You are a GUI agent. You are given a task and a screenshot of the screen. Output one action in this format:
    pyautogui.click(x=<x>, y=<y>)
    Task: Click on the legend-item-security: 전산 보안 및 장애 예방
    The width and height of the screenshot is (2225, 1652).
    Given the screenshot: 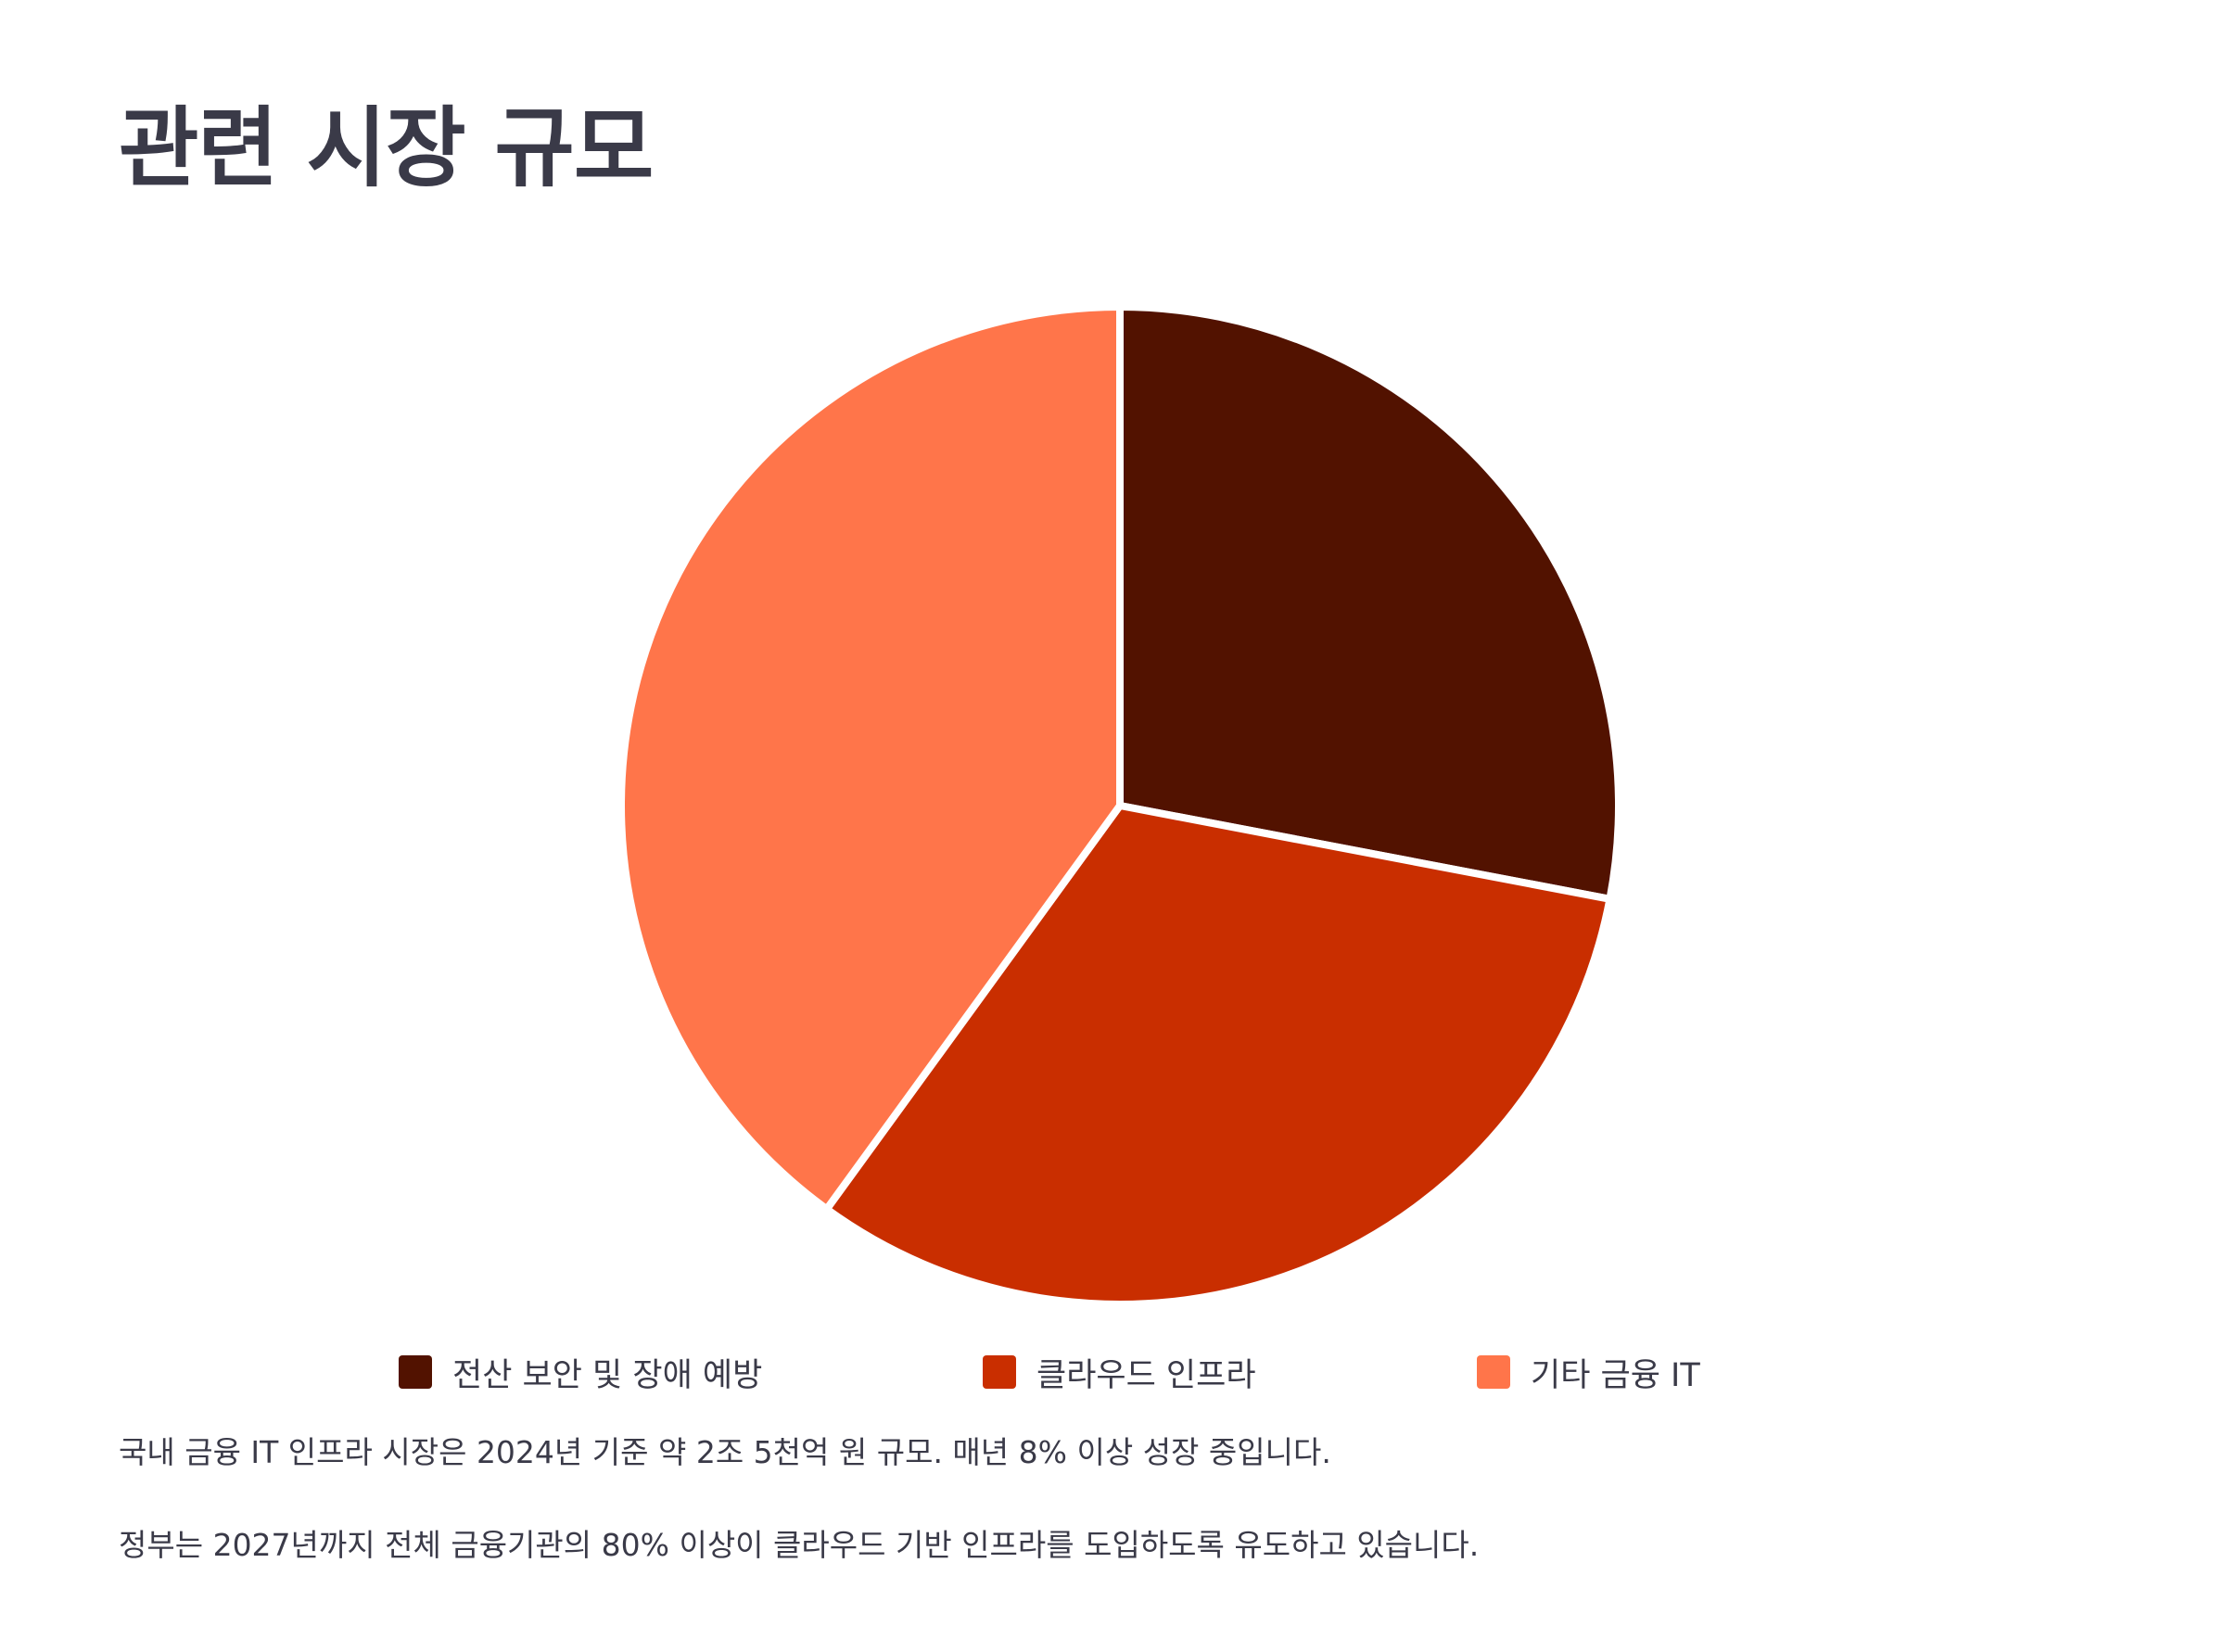 What is the action you would take?
    pyautogui.click(x=580, y=1372)
    